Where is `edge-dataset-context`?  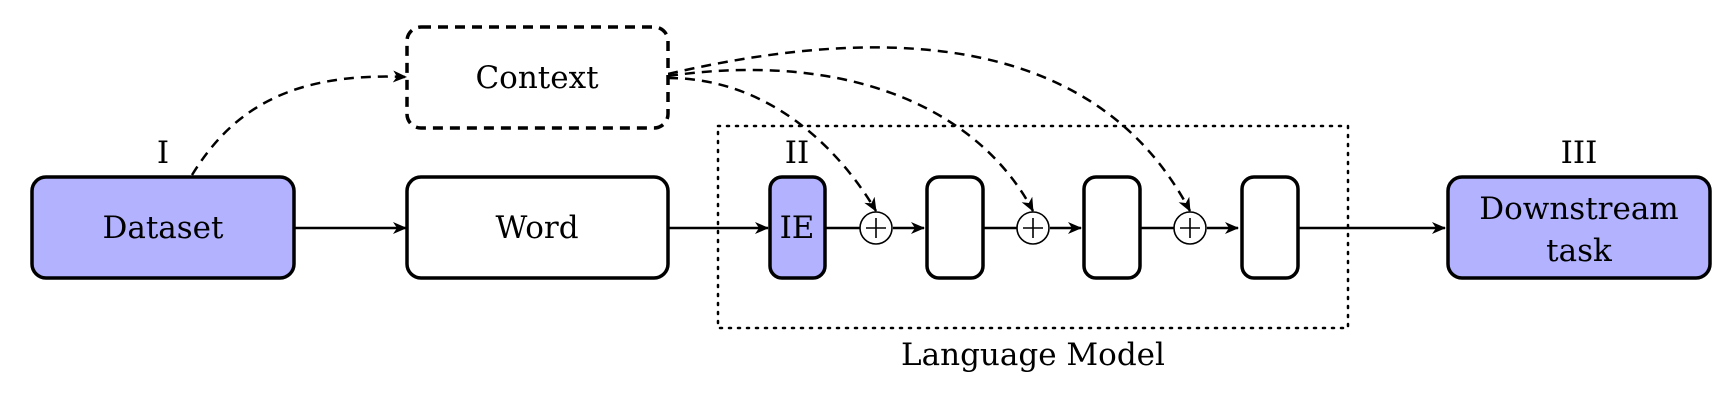 edge-dataset-context is located at coordinates (298, 123).